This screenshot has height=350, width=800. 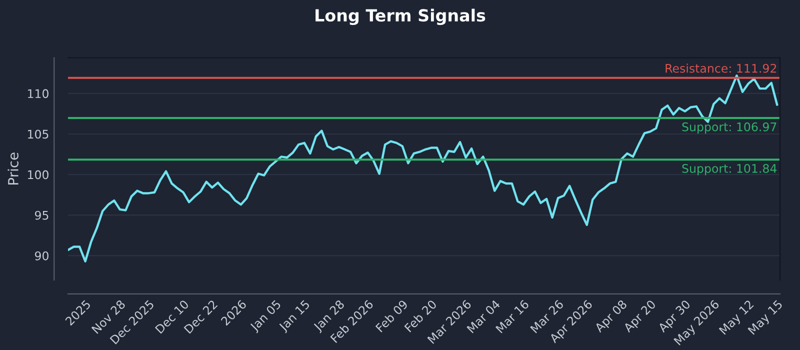 What do you see at coordinates (38, 134) in the screenshot?
I see `y-tick-label: 105` at bounding box center [38, 134].